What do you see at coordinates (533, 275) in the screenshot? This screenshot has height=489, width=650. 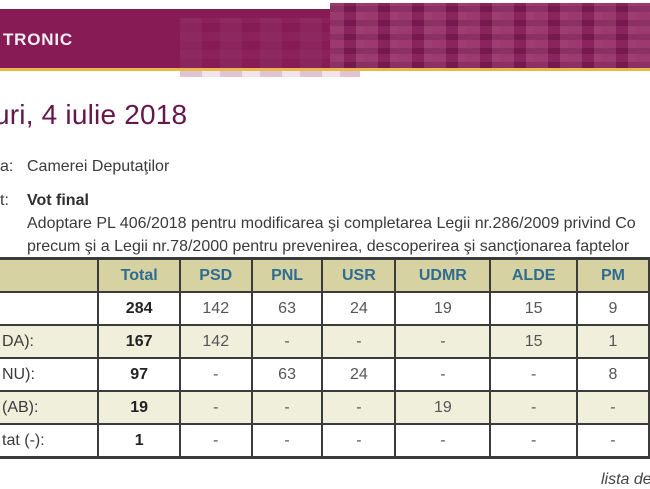 I see `column-header-alde: ALDE` at bounding box center [533, 275].